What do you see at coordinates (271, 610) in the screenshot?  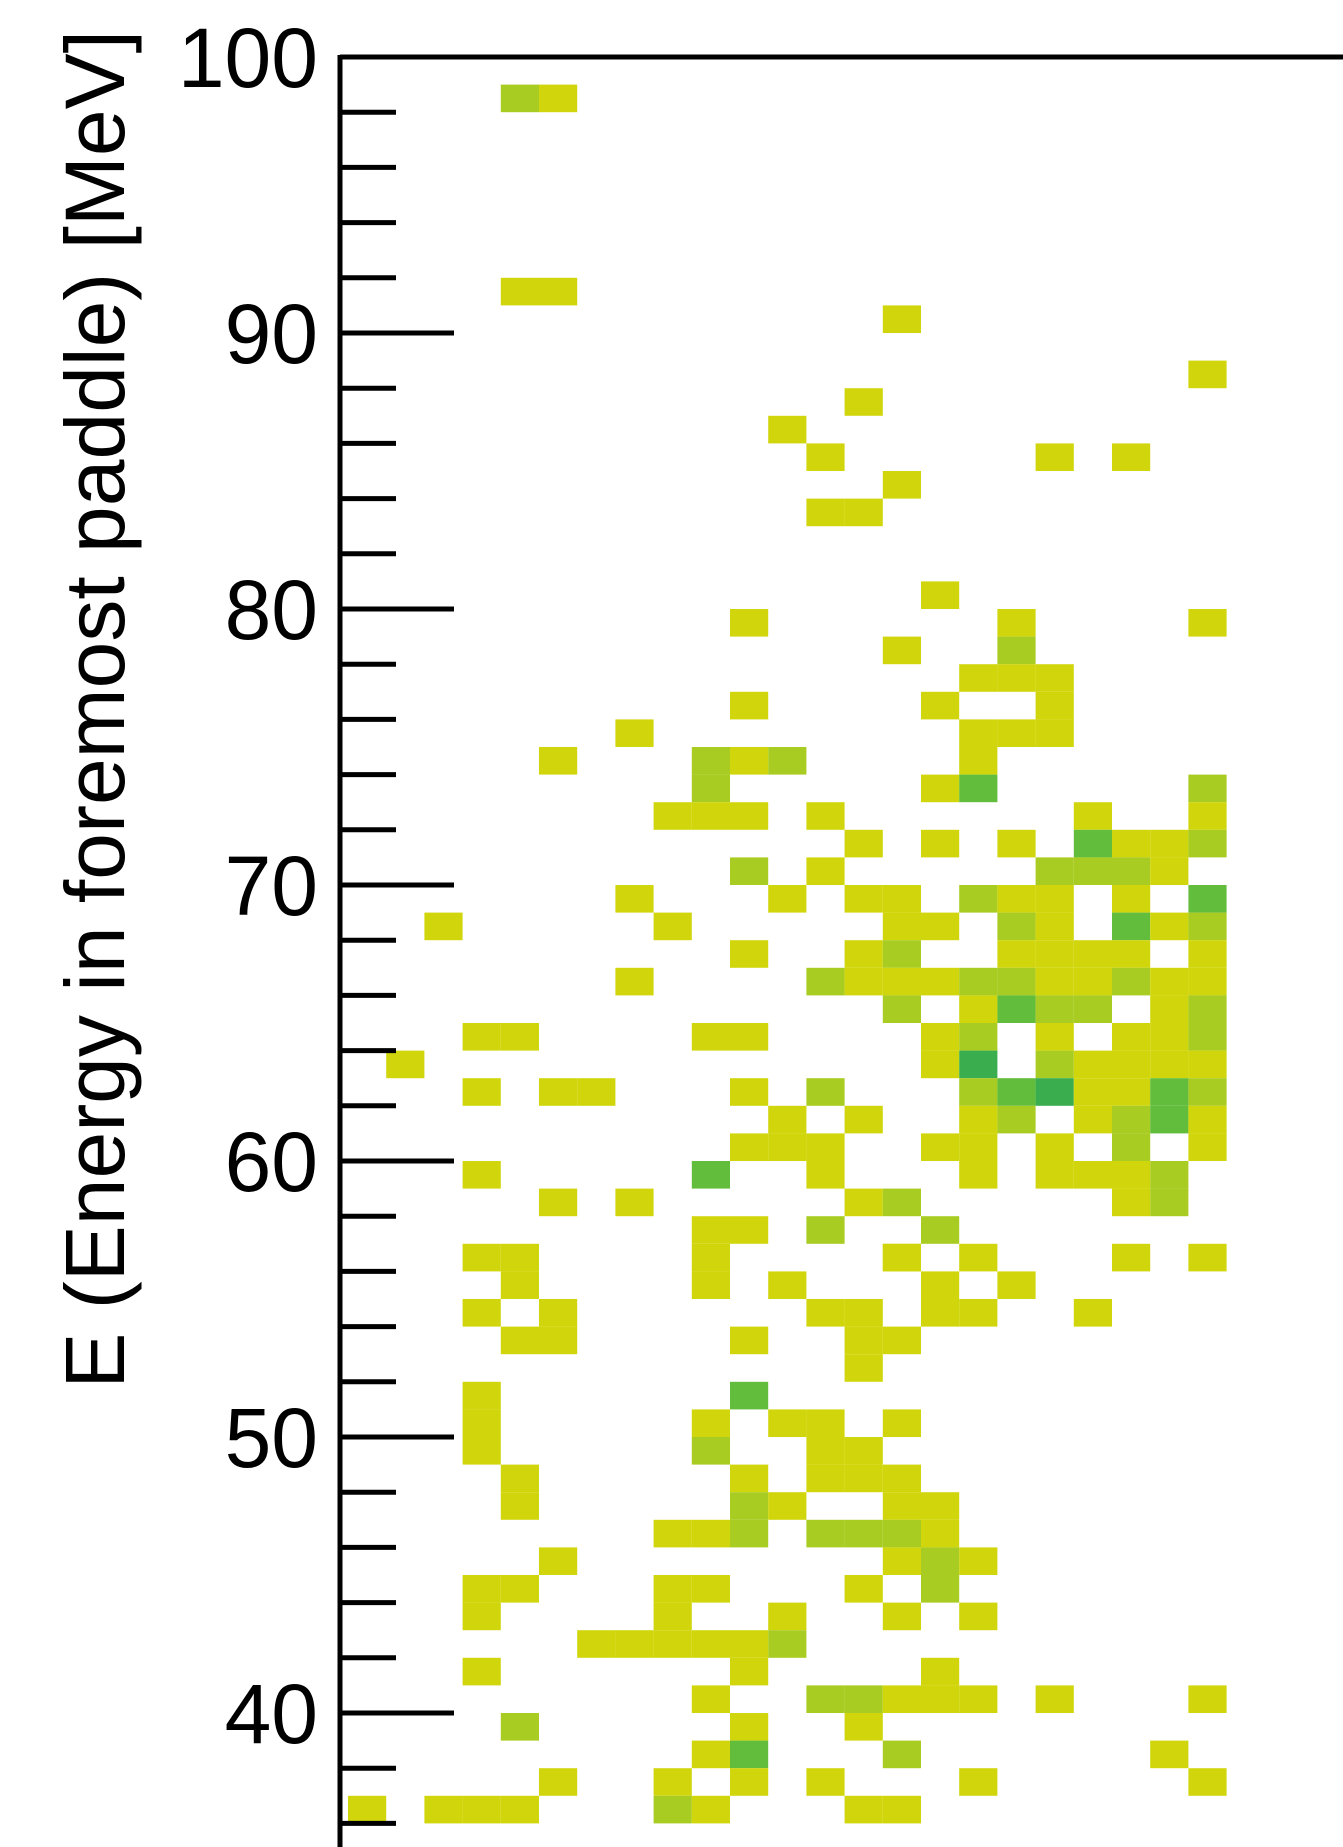 I see `y-tick-label: 80` at bounding box center [271, 610].